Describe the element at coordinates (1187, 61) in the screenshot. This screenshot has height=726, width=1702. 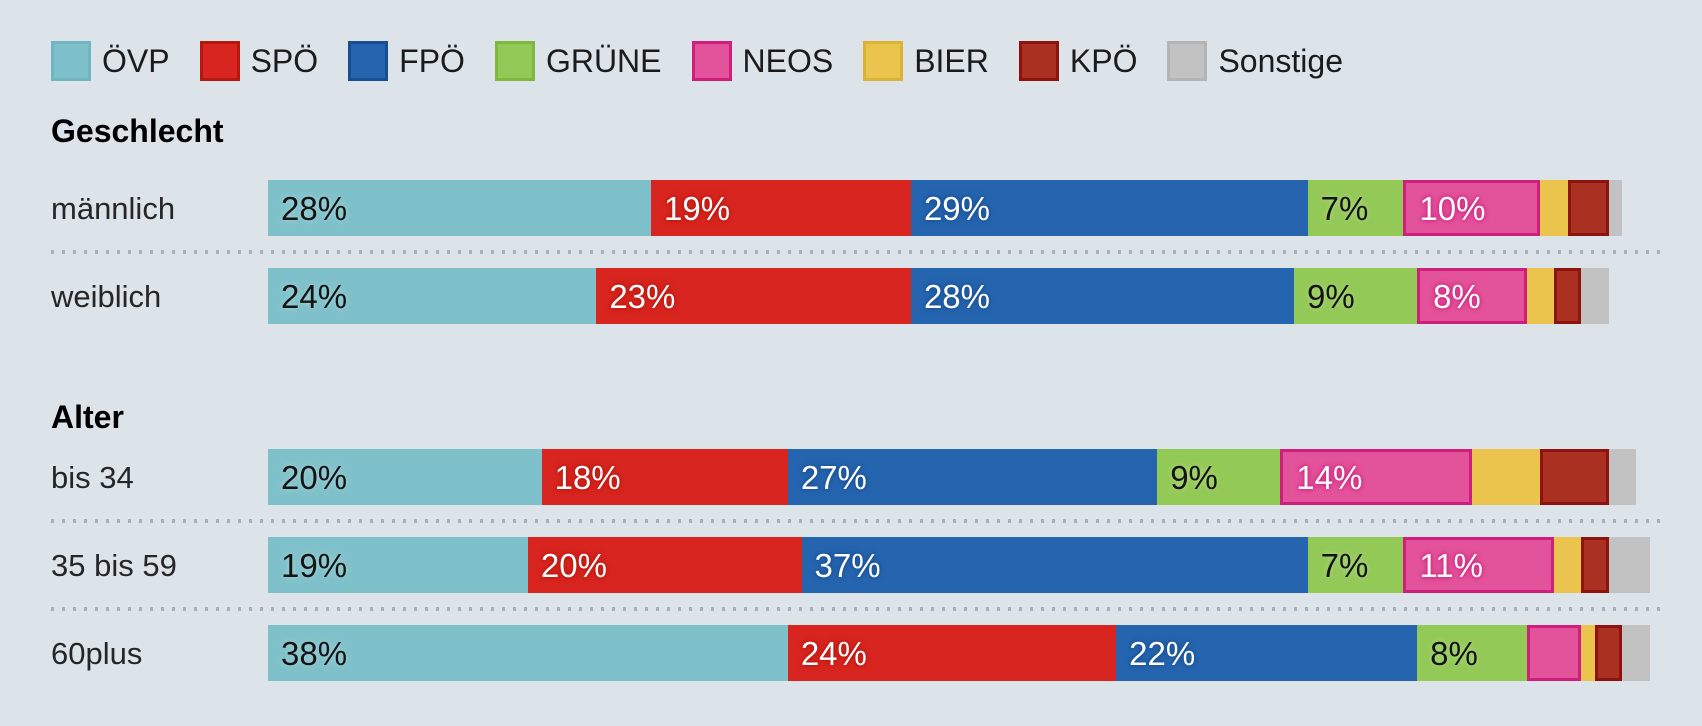
I see `legend-swatch-sonstige` at that location.